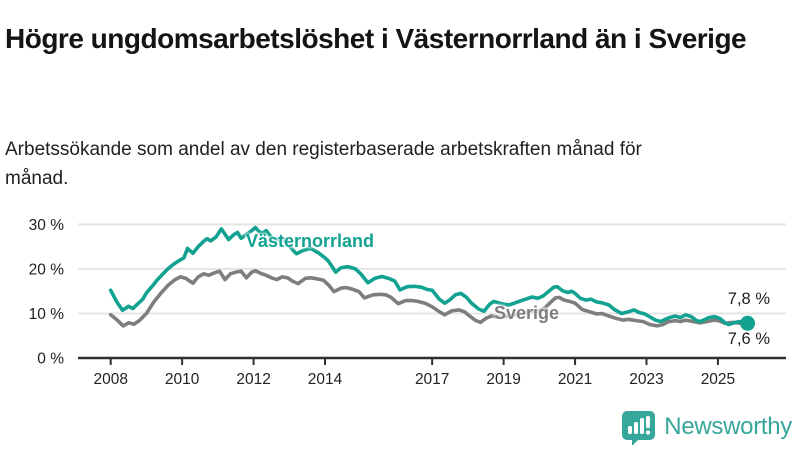 This screenshot has width=800, height=450. What do you see at coordinates (47, 314) in the screenshot?
I see `y-axis-label: 10 %` at bounding box center [47, 314].